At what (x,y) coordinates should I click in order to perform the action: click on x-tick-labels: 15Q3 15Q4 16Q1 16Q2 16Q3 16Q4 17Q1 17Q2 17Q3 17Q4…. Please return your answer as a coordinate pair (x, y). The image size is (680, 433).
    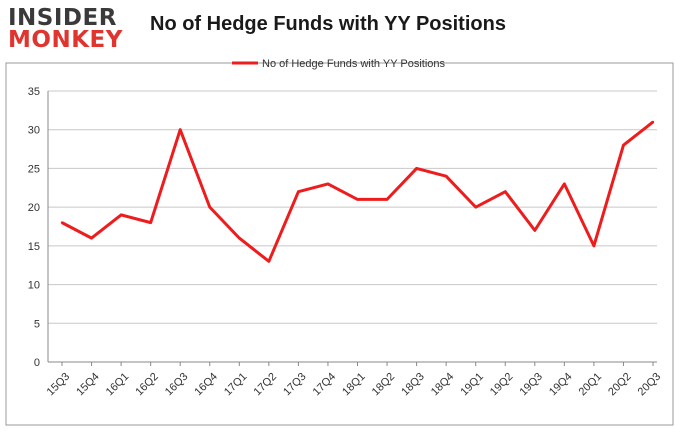
    Looking at the image, I should click on (354, 385).